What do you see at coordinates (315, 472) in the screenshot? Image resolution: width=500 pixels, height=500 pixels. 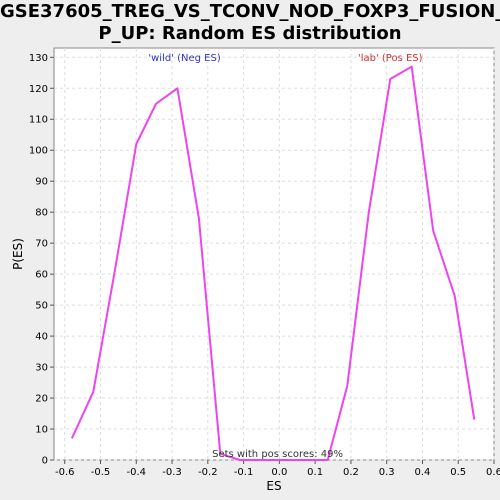 I see `x-tick-label: 0.1` at bounding box center [315, 472].